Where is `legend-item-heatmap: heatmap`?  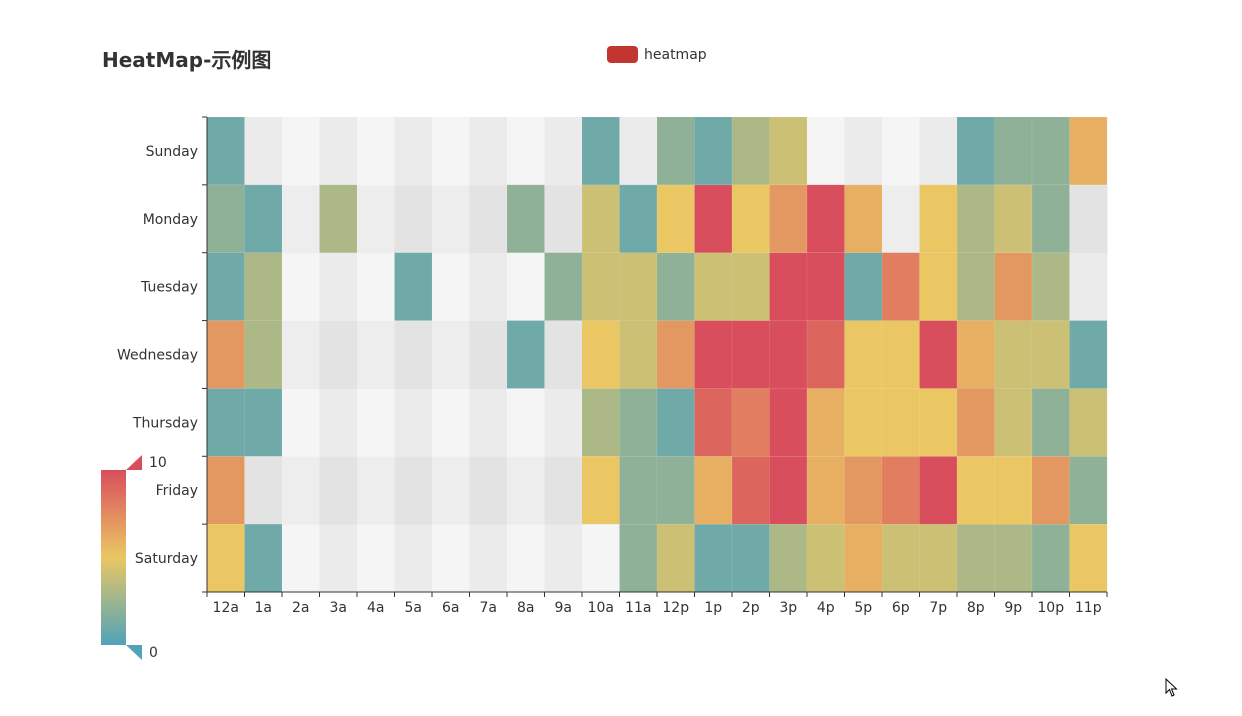 legend-item-heatmap: heatmap is located at coordinates (657, 54).